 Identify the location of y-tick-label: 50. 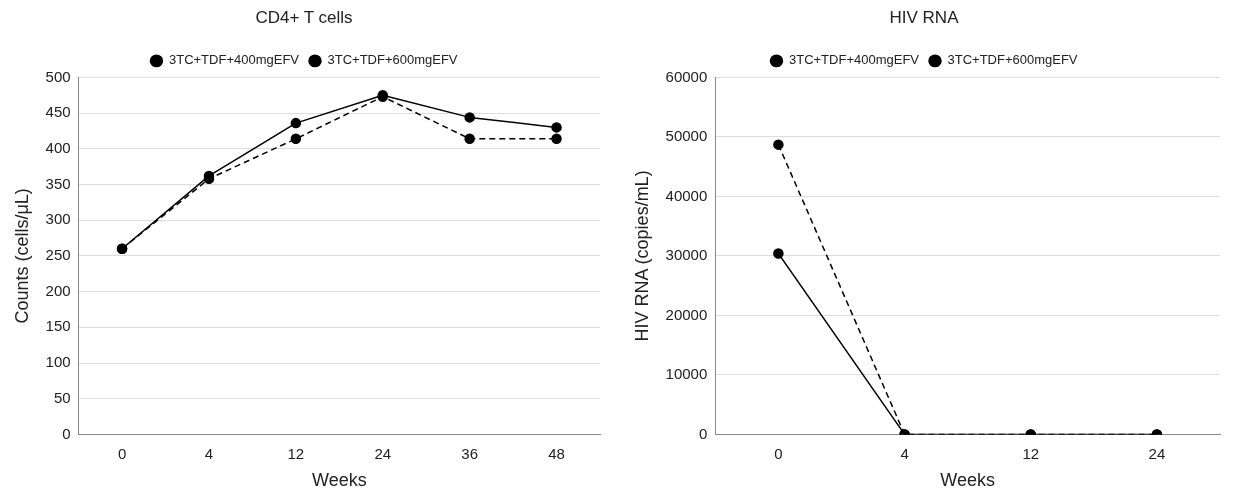
(62, 397).